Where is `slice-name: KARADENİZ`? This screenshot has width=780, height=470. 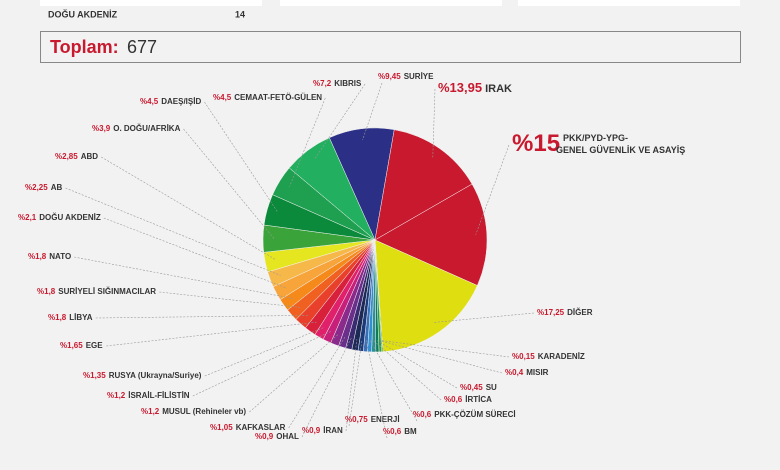
slice-name: KARADENİZ is located at coordinates (561, 356).